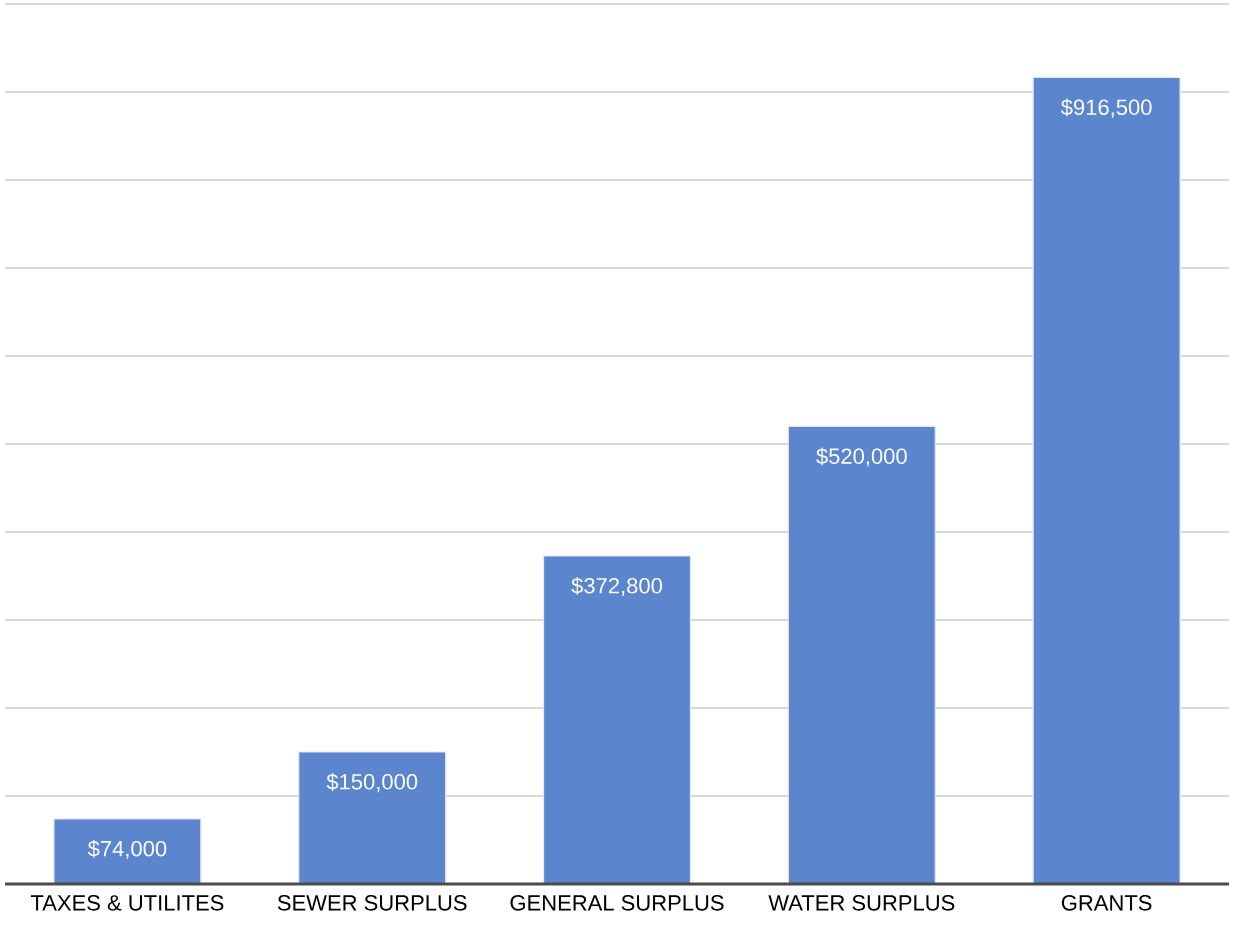 Image resolution: width=1256 pixels, height=931 pixels. I want to click on data-label: $74,000, so click(127, 849).